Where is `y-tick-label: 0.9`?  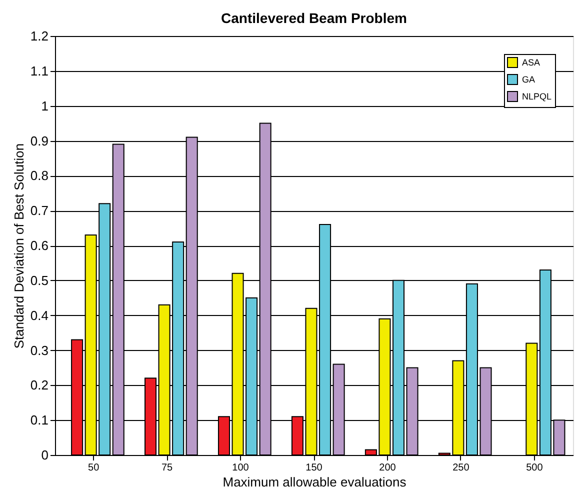 y-tick-label: 0.9 is located at coordinates (39, 140).